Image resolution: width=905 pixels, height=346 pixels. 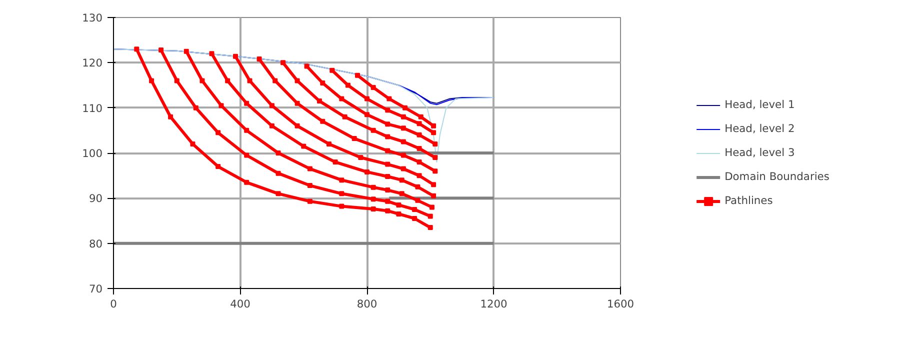 What do you see at coordinates (95, 289) in the screenshot?
I see `y-tick-label: 70` at bounding box center [95, 289].